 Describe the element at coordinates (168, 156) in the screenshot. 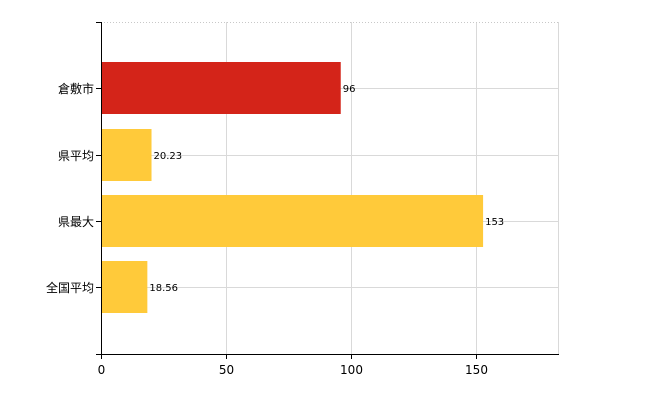

I see `data-label: 20.23` at that location.